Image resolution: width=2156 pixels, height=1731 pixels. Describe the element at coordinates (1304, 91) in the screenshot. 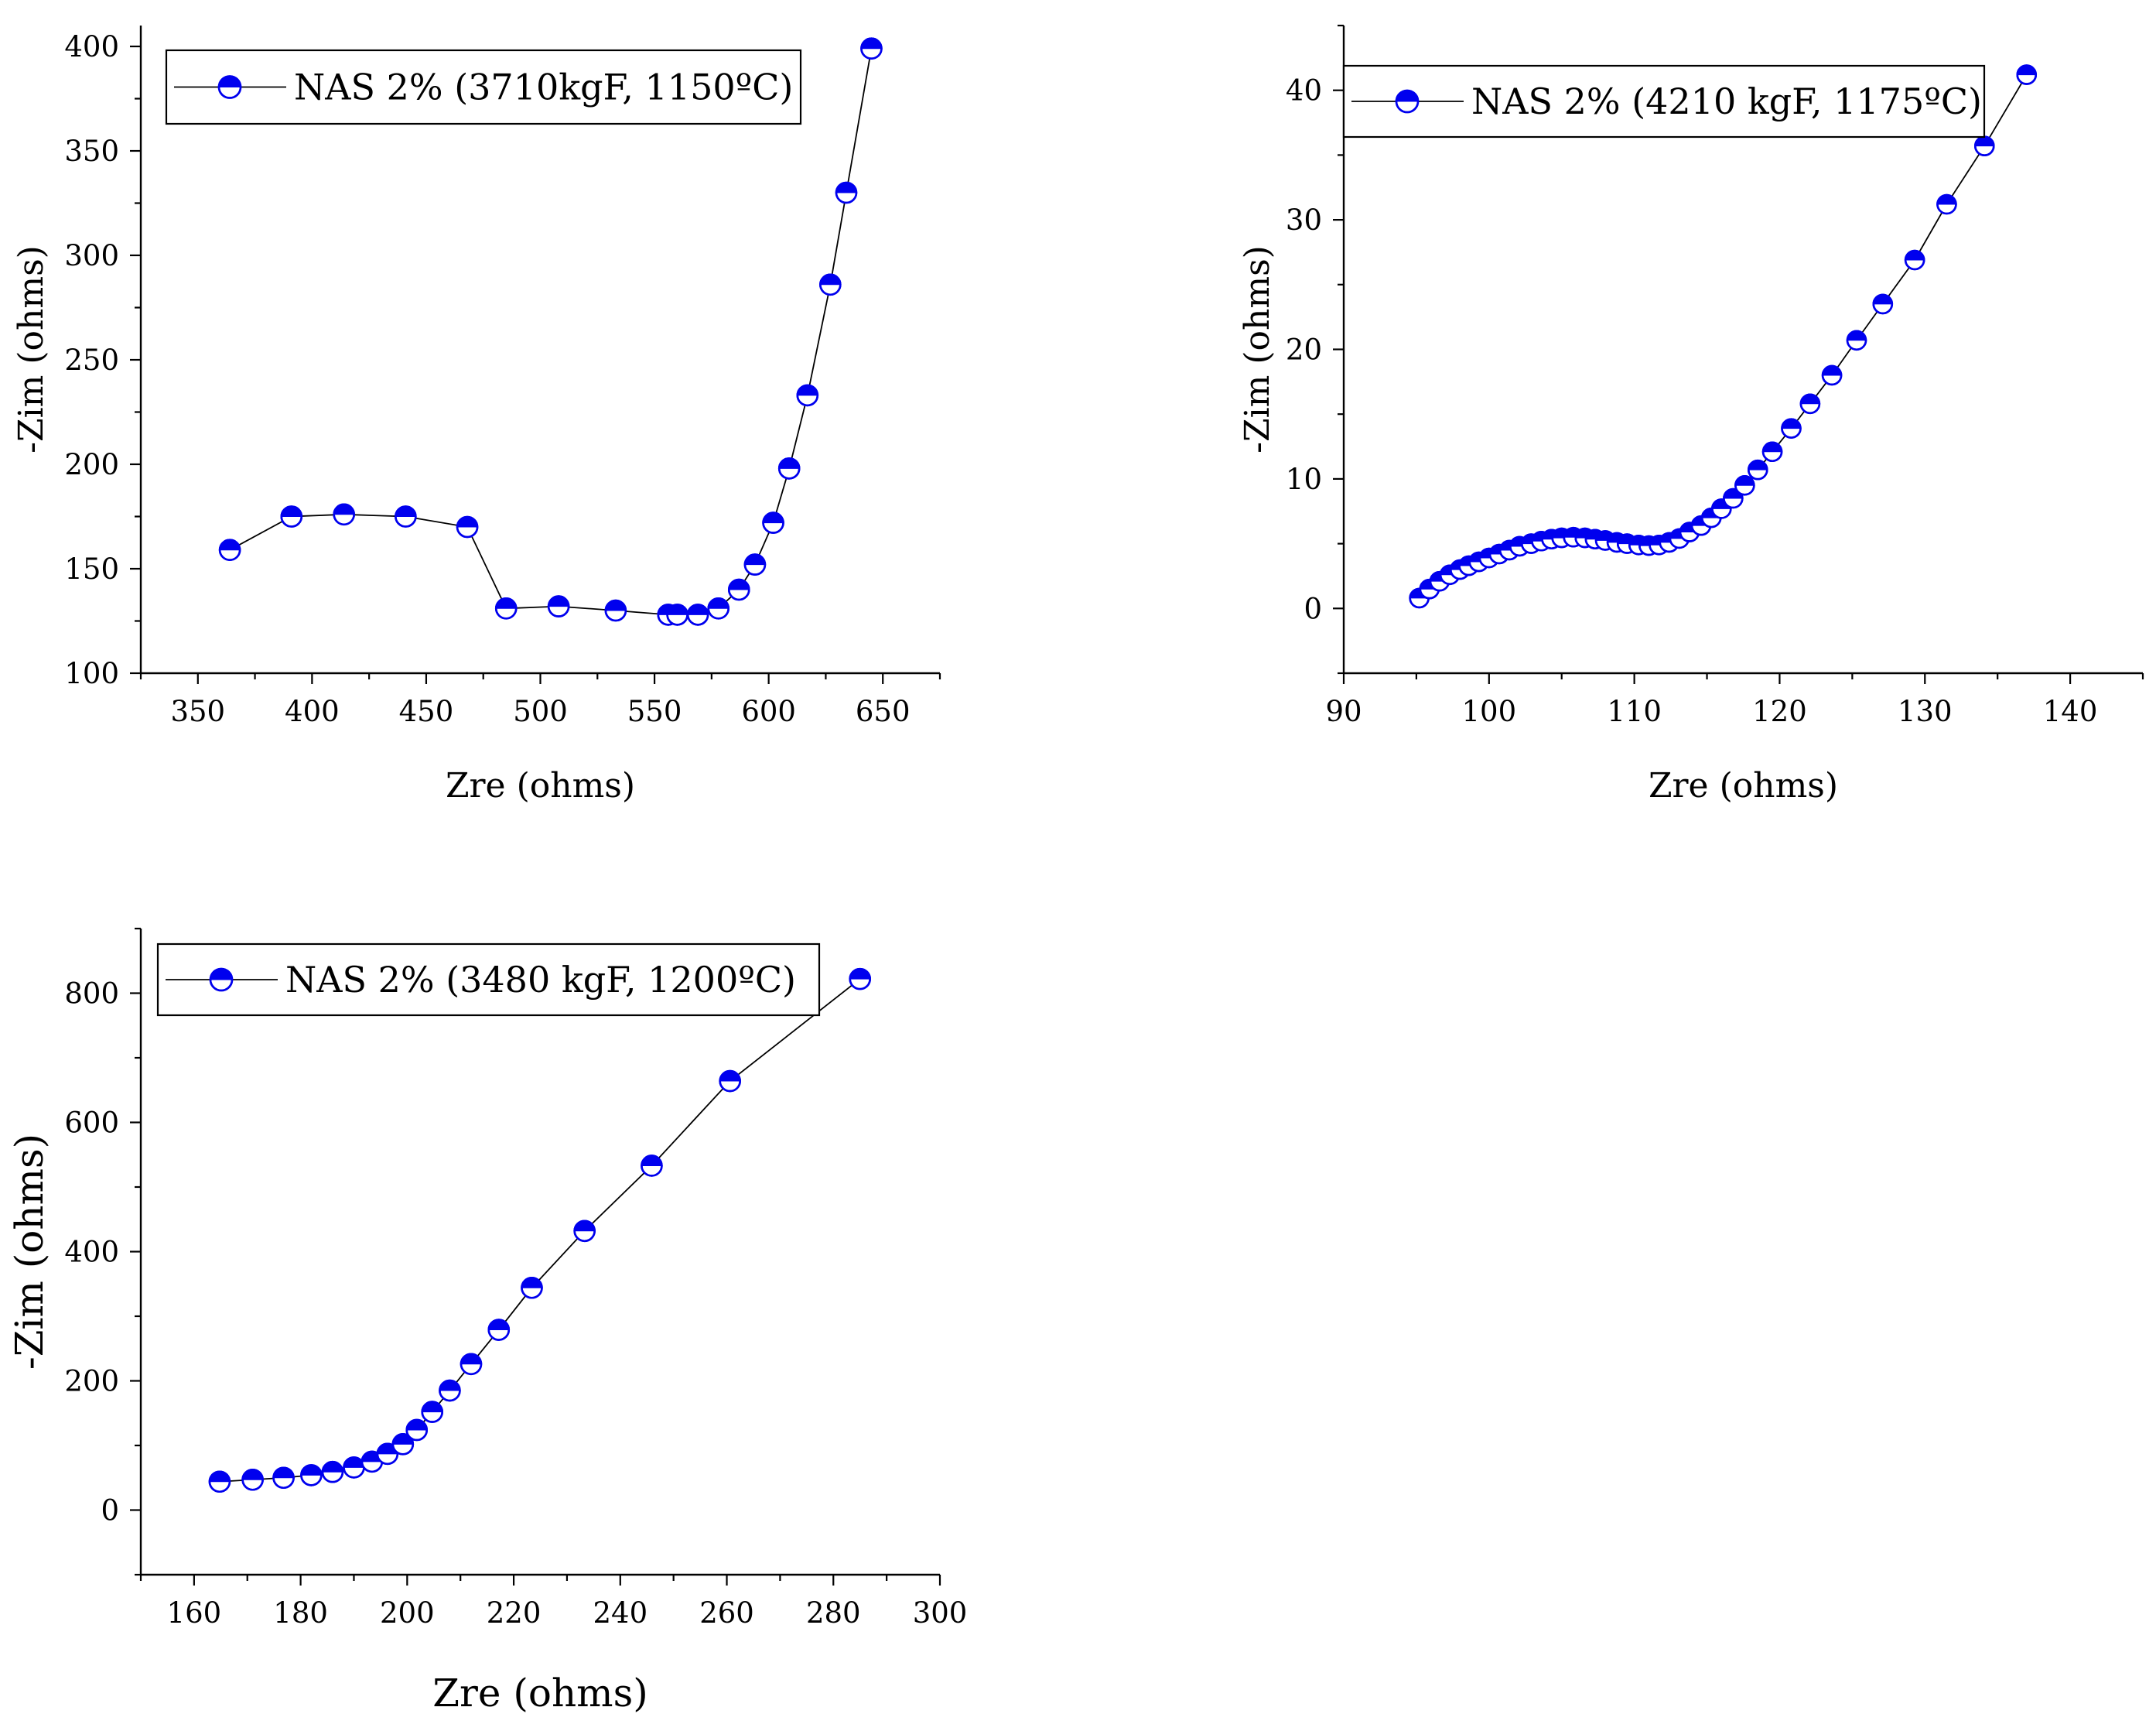

I see `y-tick-label: 40` at that location.